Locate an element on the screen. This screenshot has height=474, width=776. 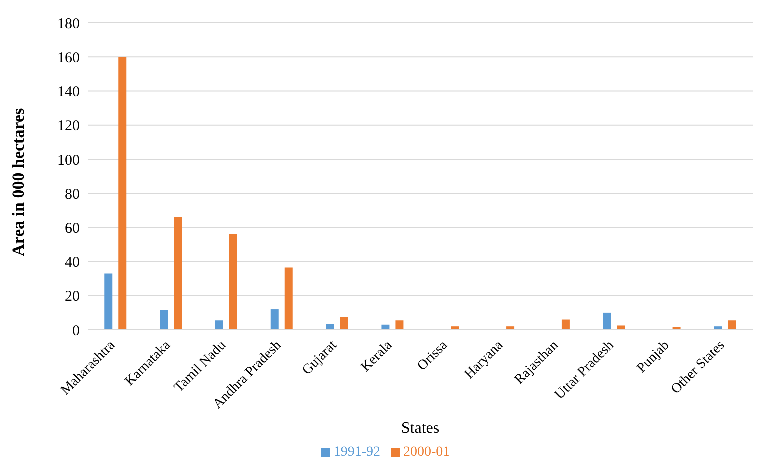
y-tick-label: 40 is located at coordinates (72, 263).